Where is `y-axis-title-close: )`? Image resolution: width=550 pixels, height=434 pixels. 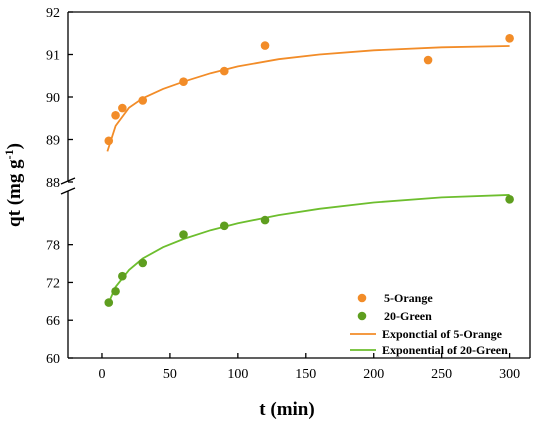
y-axis-title-close: ) is located at coordinates (14, 146).